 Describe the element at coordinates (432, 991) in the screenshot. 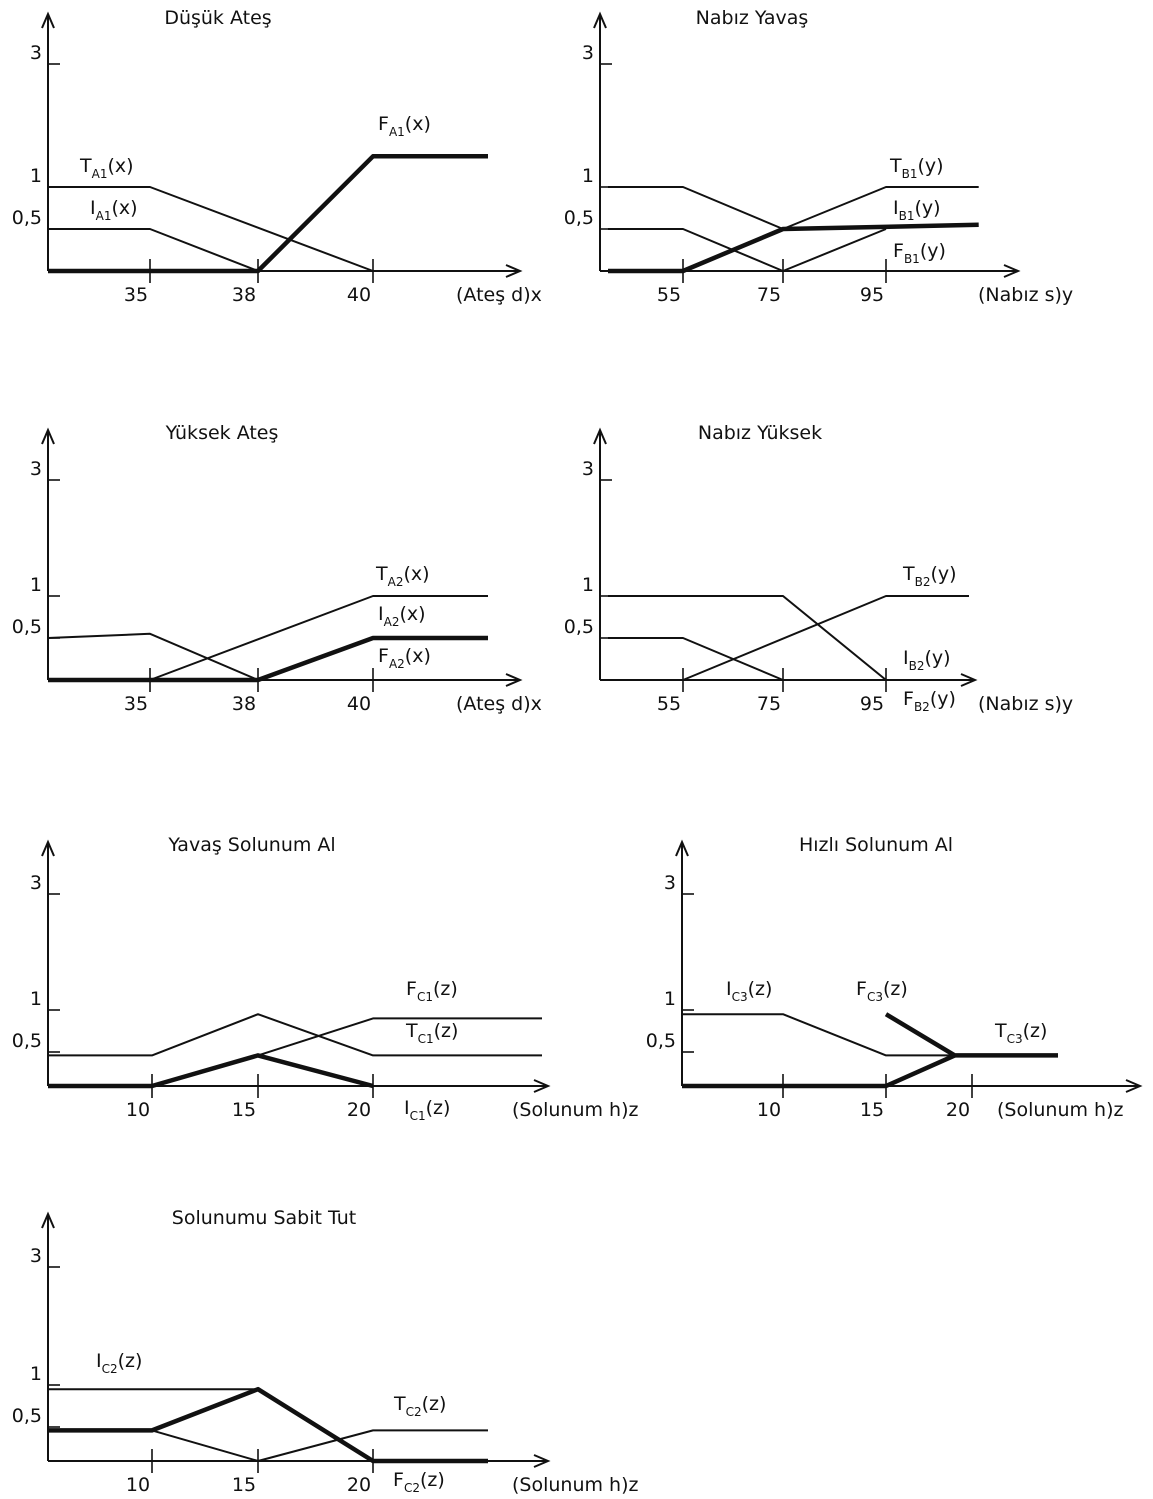

I see `series-label: FC1(z)` at that location.